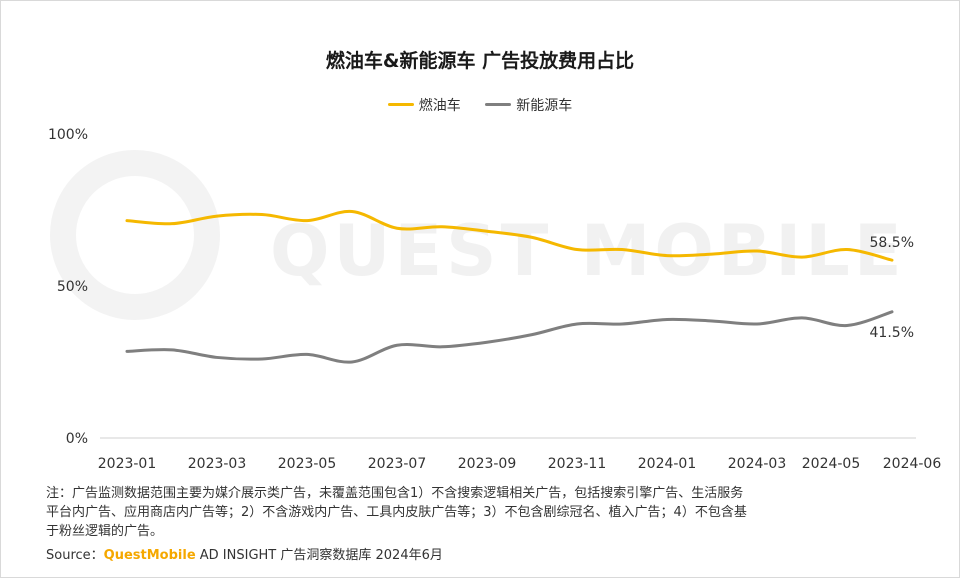 The image size is (960, 578). Describe the element at coordinates (892, 243) in the screenshot. I see `end-data-label: 58.5%` at that location.